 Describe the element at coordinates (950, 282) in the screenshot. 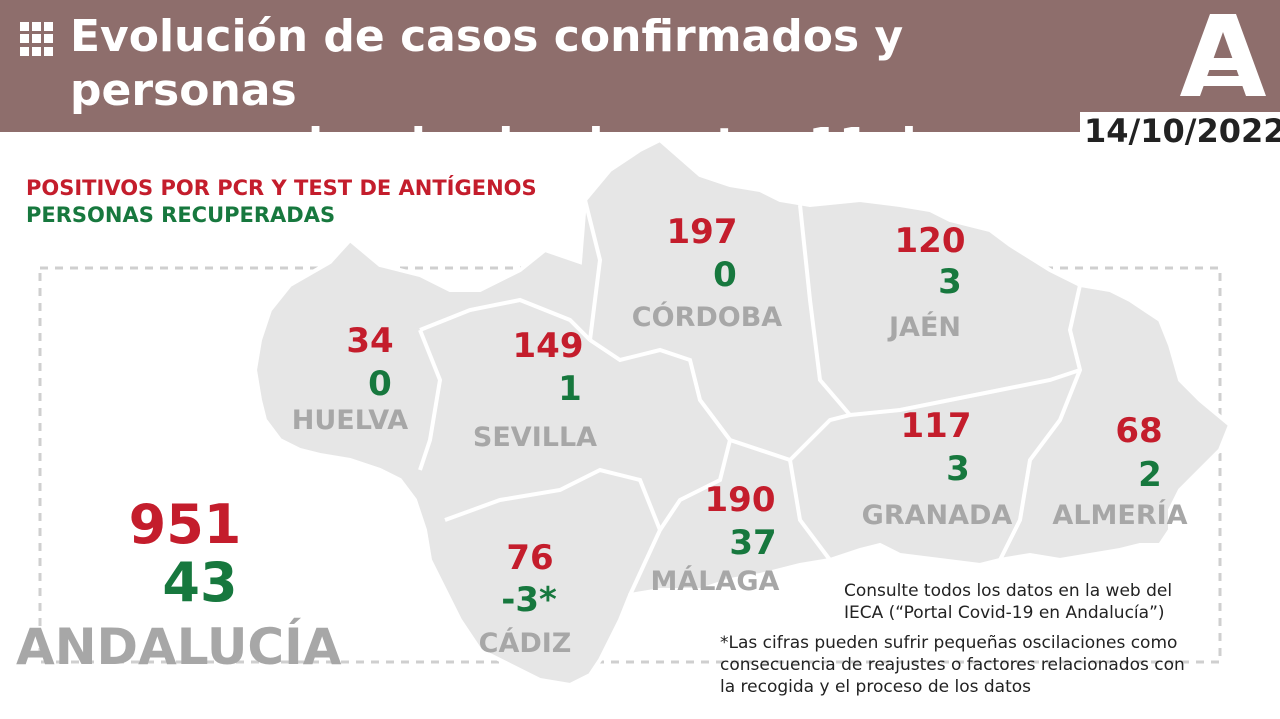

I see `jaen-recovered: 3` at that location.